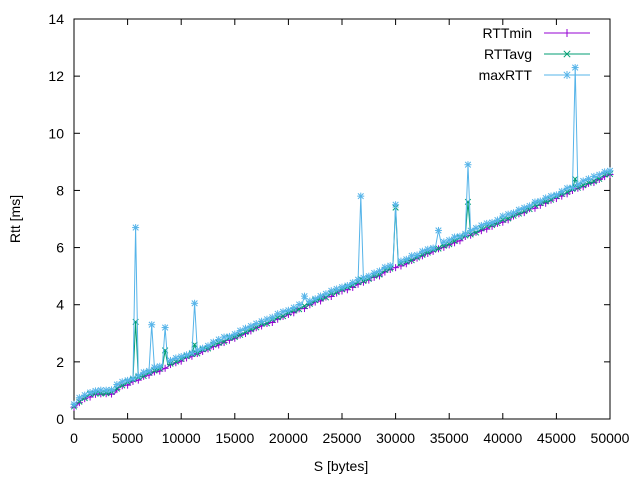 Image resolution: width=640 pixels, height=480 pixels. I want to click on x-tick-label: 10000, so click(181, 438).